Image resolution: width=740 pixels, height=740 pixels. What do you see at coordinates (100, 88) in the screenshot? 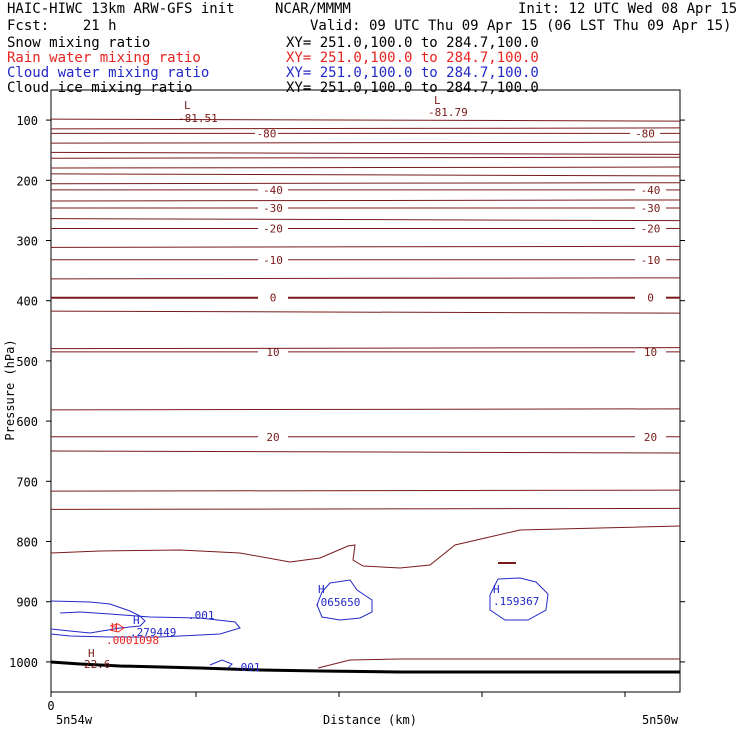
I see `field-cloudice-name: Cloud ice mixing ratio` at bounding box center [100, 88].